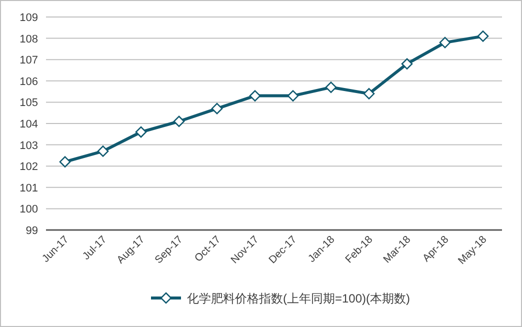  Describe the element at coordinates (29, 103) in the screenshot. I see `y-tick-label: 105` at that location.